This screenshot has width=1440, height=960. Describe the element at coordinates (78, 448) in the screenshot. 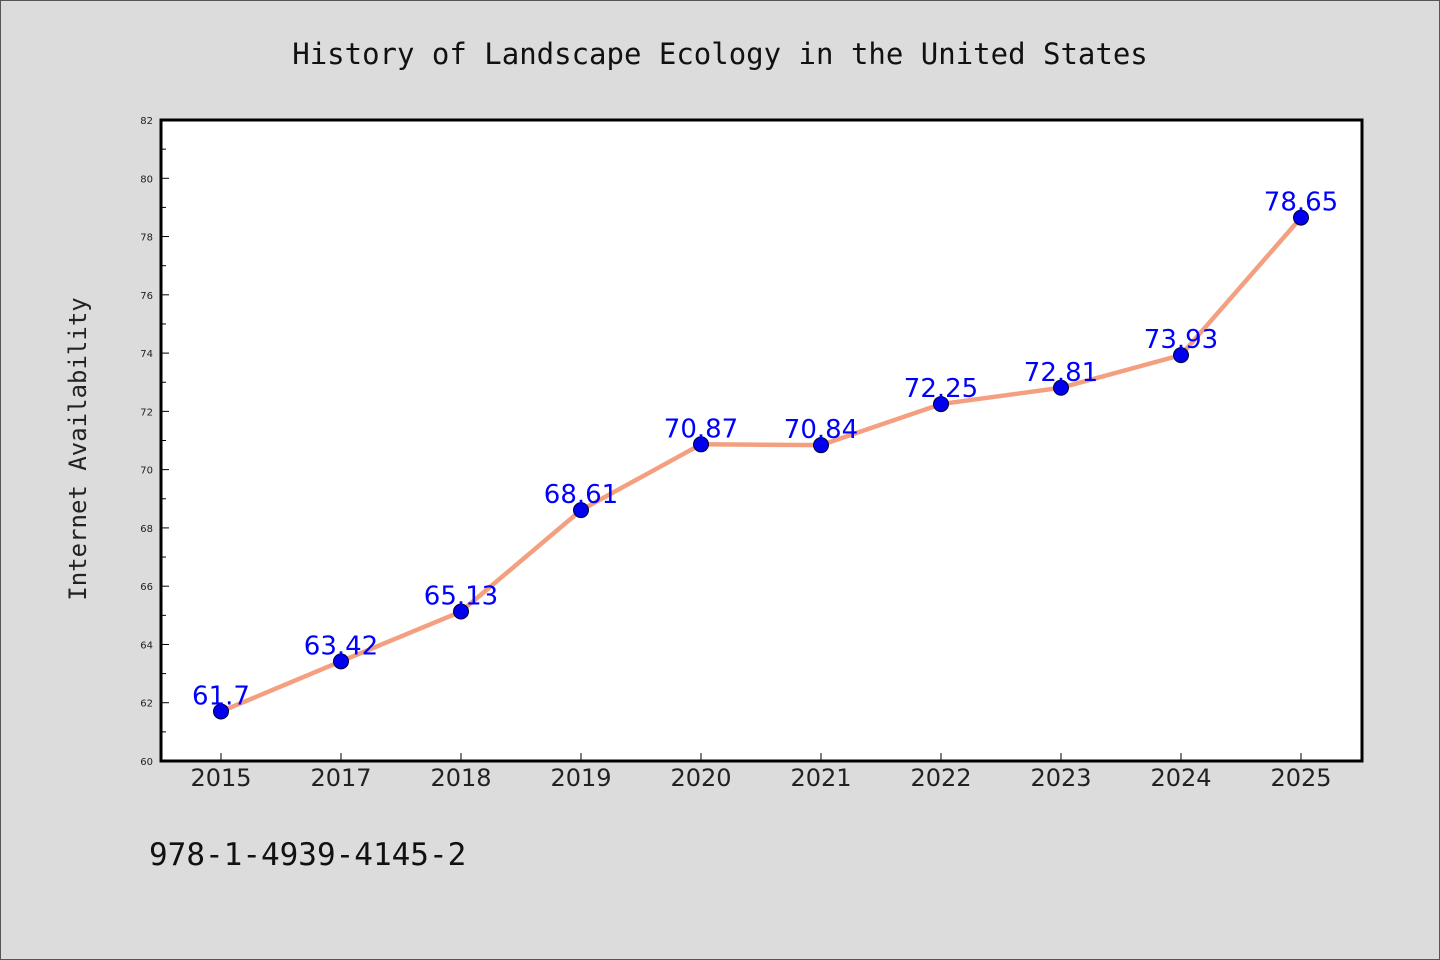

I see `y-axis-label: Internet Availability` at that location.